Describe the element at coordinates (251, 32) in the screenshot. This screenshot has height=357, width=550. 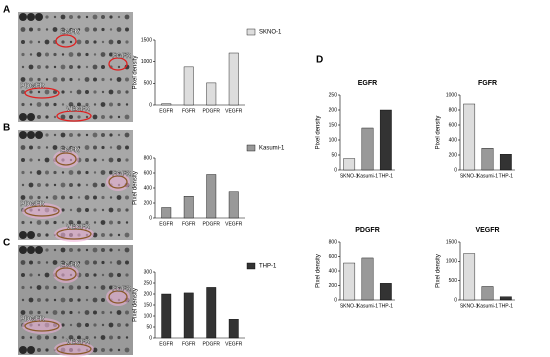
I see `legend-swatch` at that location.